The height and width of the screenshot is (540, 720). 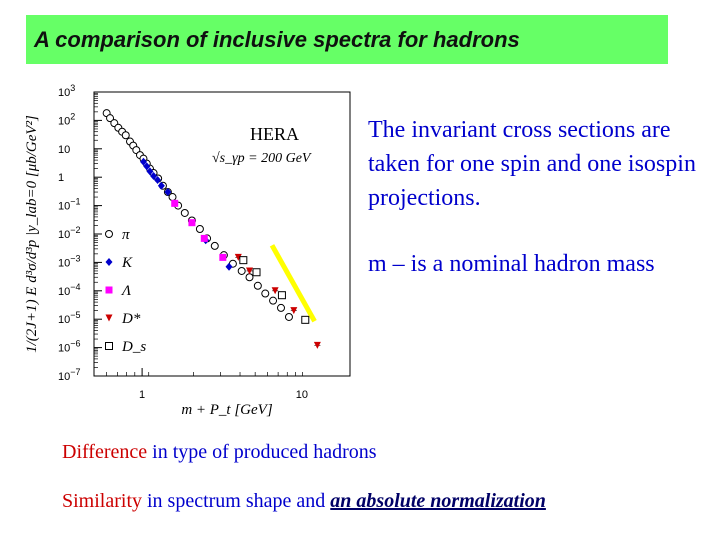 I want to click on similarity-word: Similarity, so click(x=102, y=501).